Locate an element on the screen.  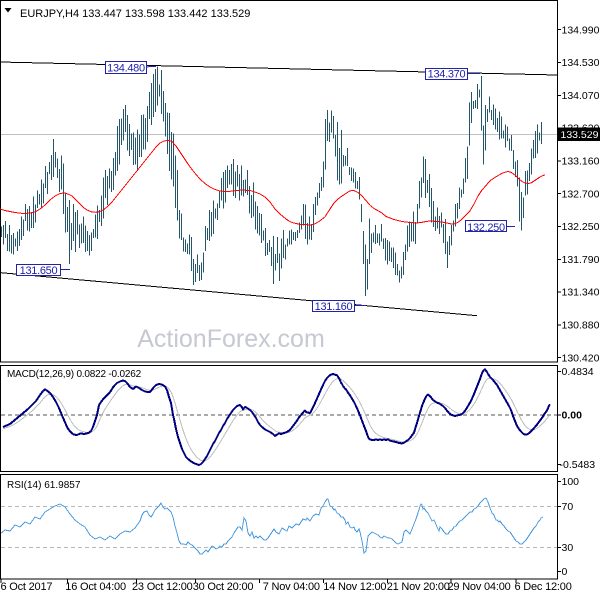
svg-text: 0 is located at coordinates (565, 572).